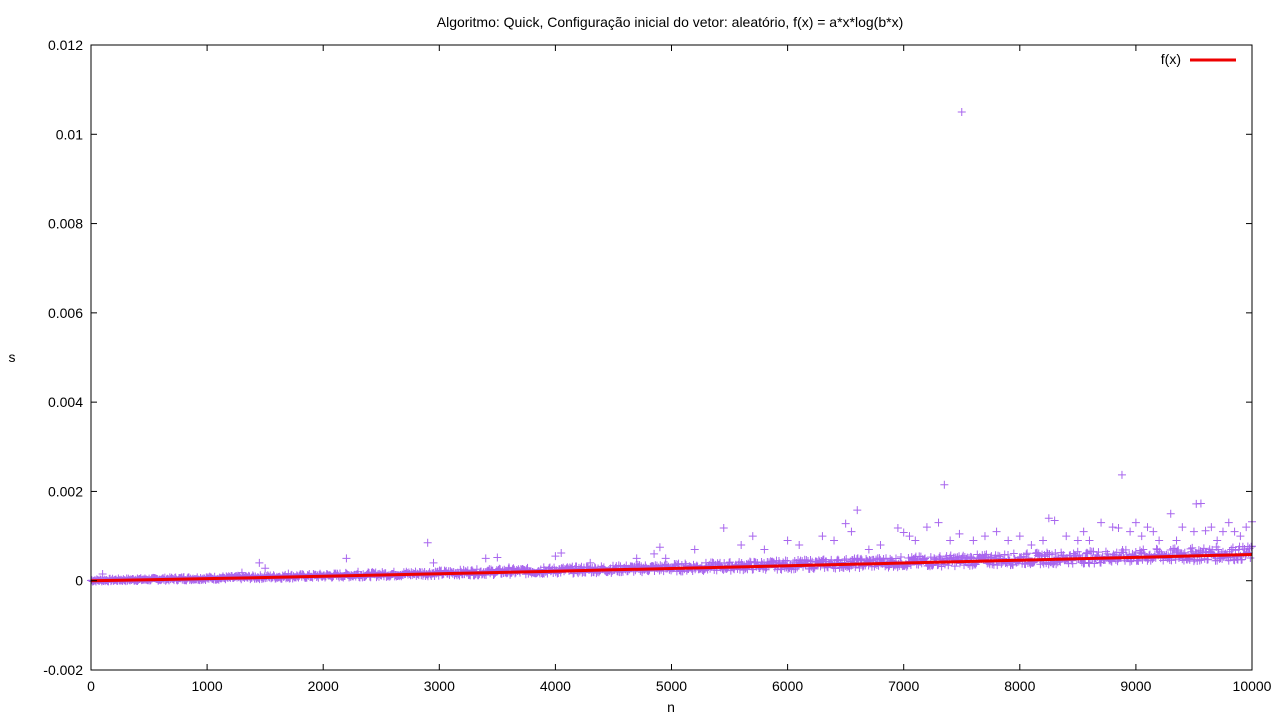  Describe the element at coordinates (69, 134) in the screenshot. I see `y-tick-label: 0.01` at that location.